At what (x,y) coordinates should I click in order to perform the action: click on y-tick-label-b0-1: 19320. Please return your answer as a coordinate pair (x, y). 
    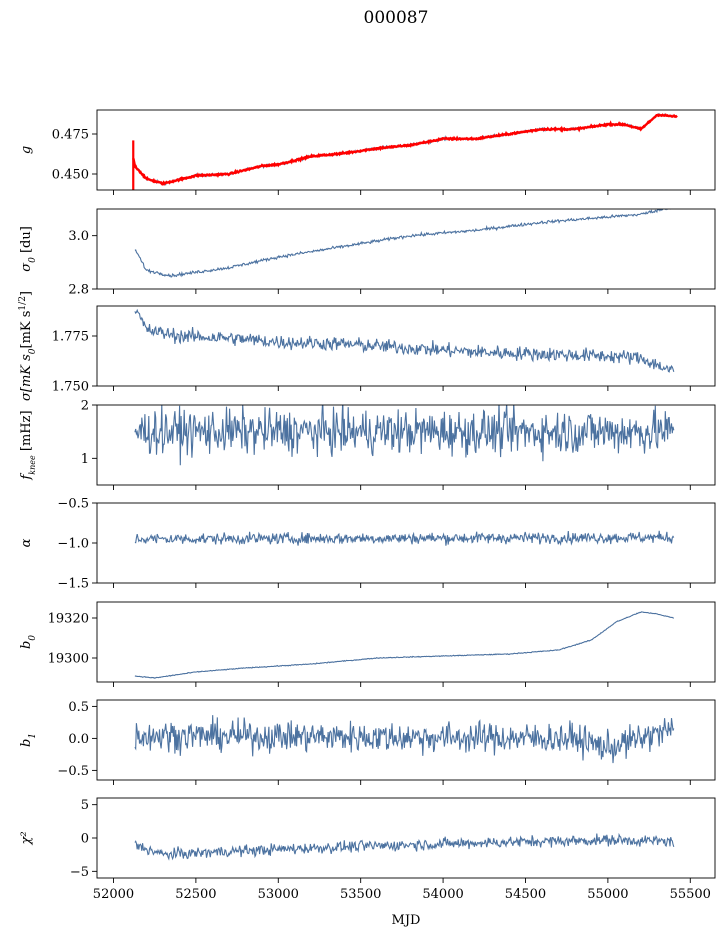
    Looking at the image, I should click on (68, 619).